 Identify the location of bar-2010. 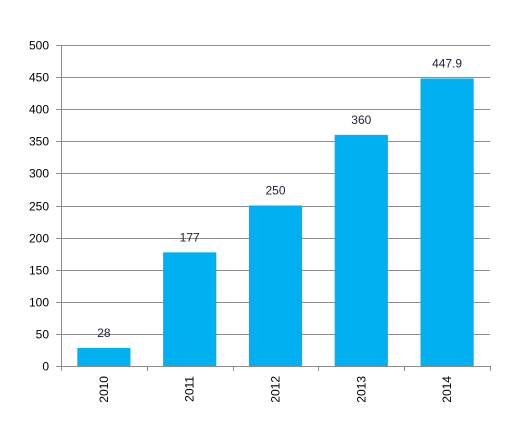
(104, 357).